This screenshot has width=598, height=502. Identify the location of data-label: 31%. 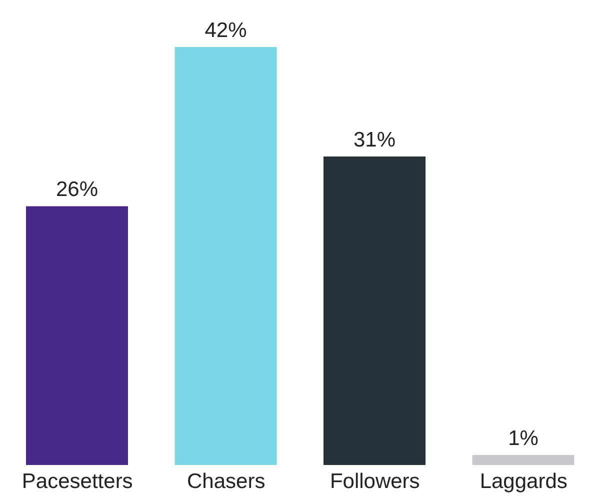
(374, 140).